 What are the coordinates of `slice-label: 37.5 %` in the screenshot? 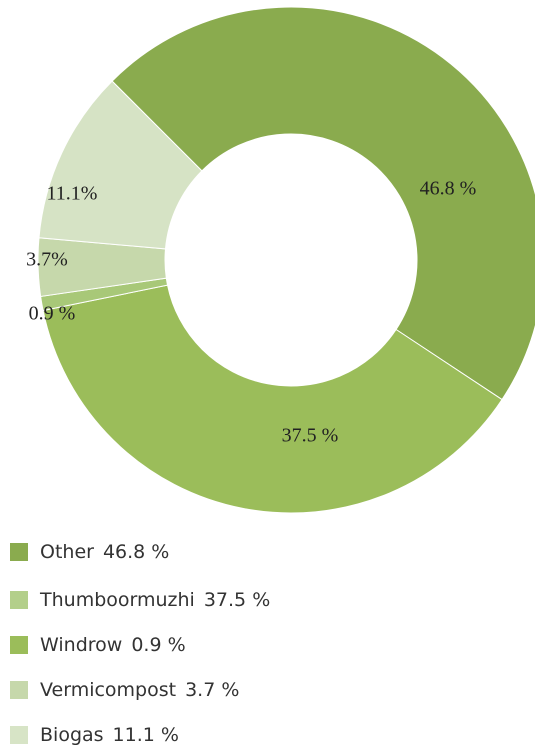 It's located at (310, 436).